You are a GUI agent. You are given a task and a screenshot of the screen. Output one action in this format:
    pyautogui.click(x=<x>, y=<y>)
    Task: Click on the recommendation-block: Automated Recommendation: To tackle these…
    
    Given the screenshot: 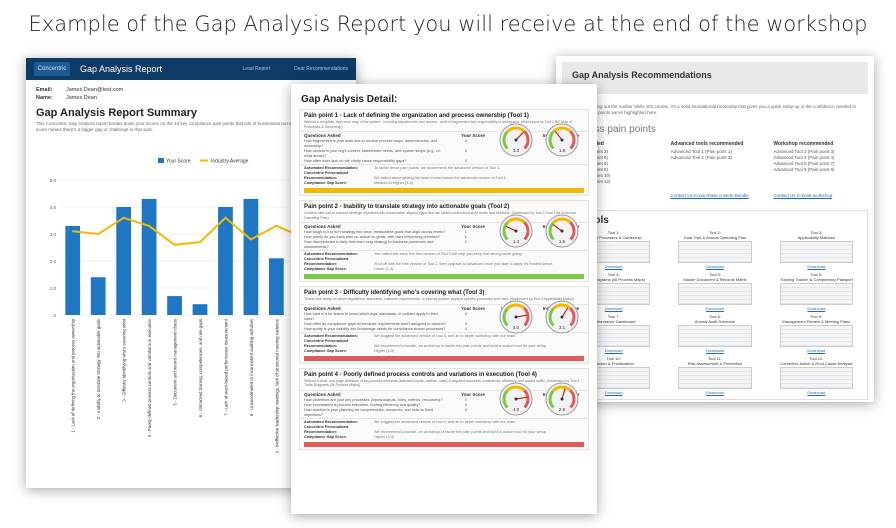 What is the action you would take?
    pyautogui.click(x=444, y=175)
    